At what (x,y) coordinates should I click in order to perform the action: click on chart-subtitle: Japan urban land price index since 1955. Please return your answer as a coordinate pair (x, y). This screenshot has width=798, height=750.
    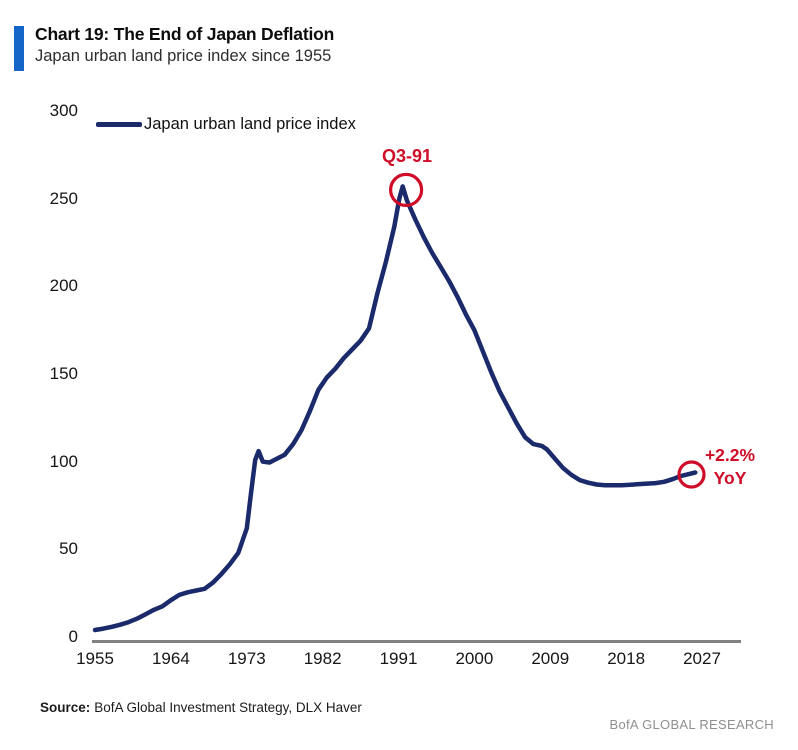
    Looking at the image, I should click on (183, 56).